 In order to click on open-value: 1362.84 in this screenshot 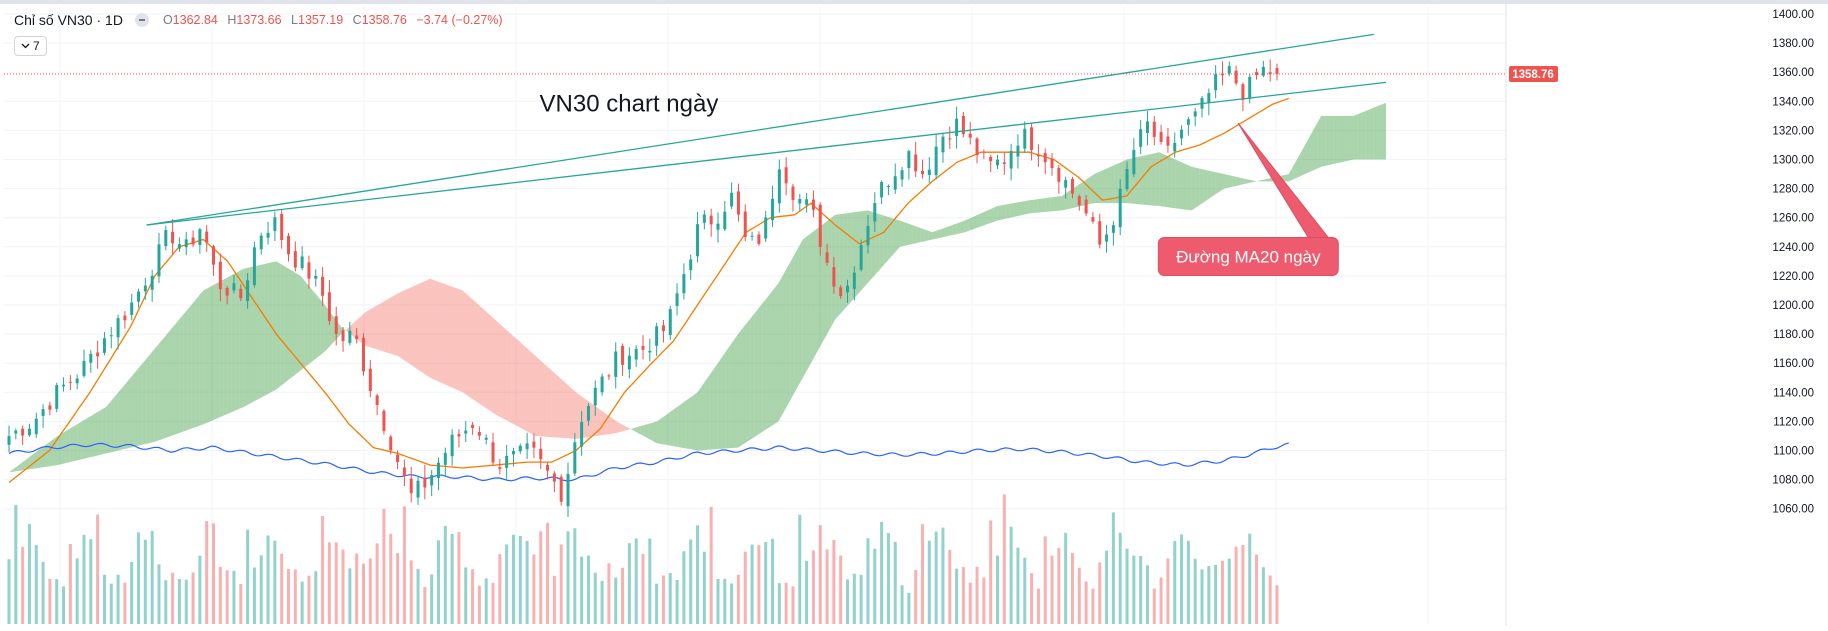, I will do `click(195, 20)`.